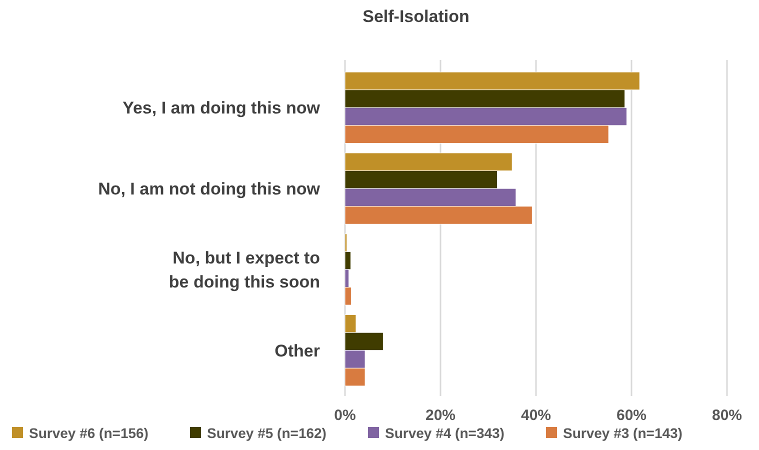 This screenshot has height=450, width=759. What do you see at coordinates (345, 415) in the screenshot?
I see `x-tick-label: 0%` at bounding box center [345, 415].